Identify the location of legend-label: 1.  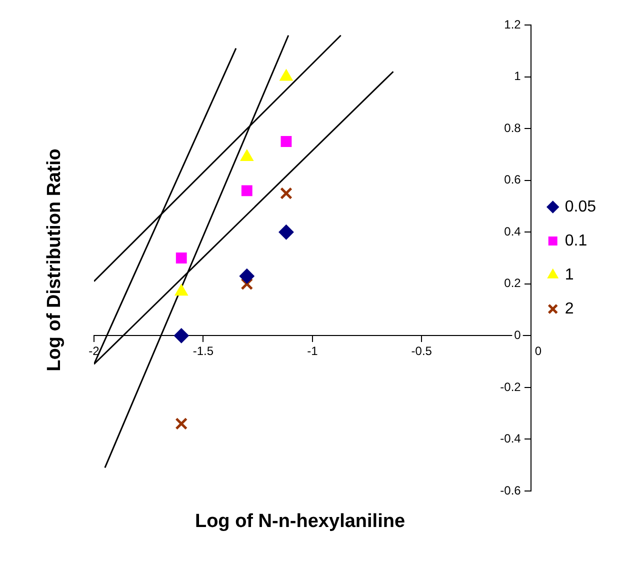
(569, 275).